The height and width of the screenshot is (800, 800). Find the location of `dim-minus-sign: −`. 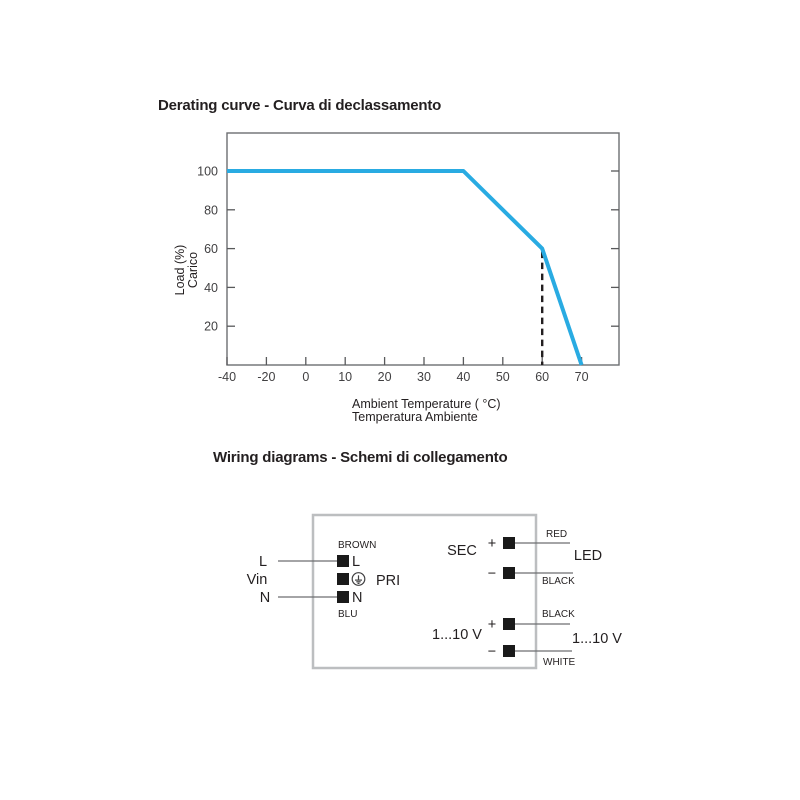

dim-minus-sign: − is located at coordinates (492, 652).